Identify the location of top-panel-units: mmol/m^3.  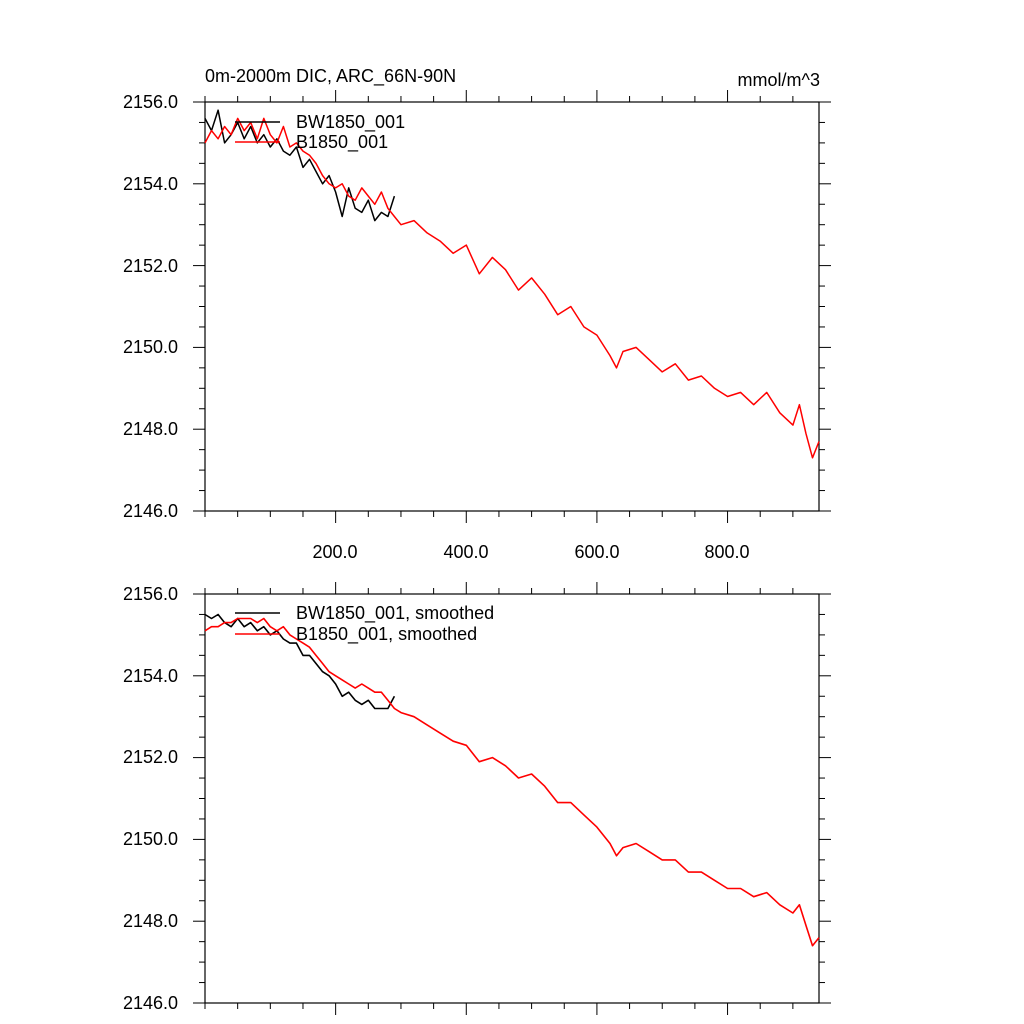
(779, 80).